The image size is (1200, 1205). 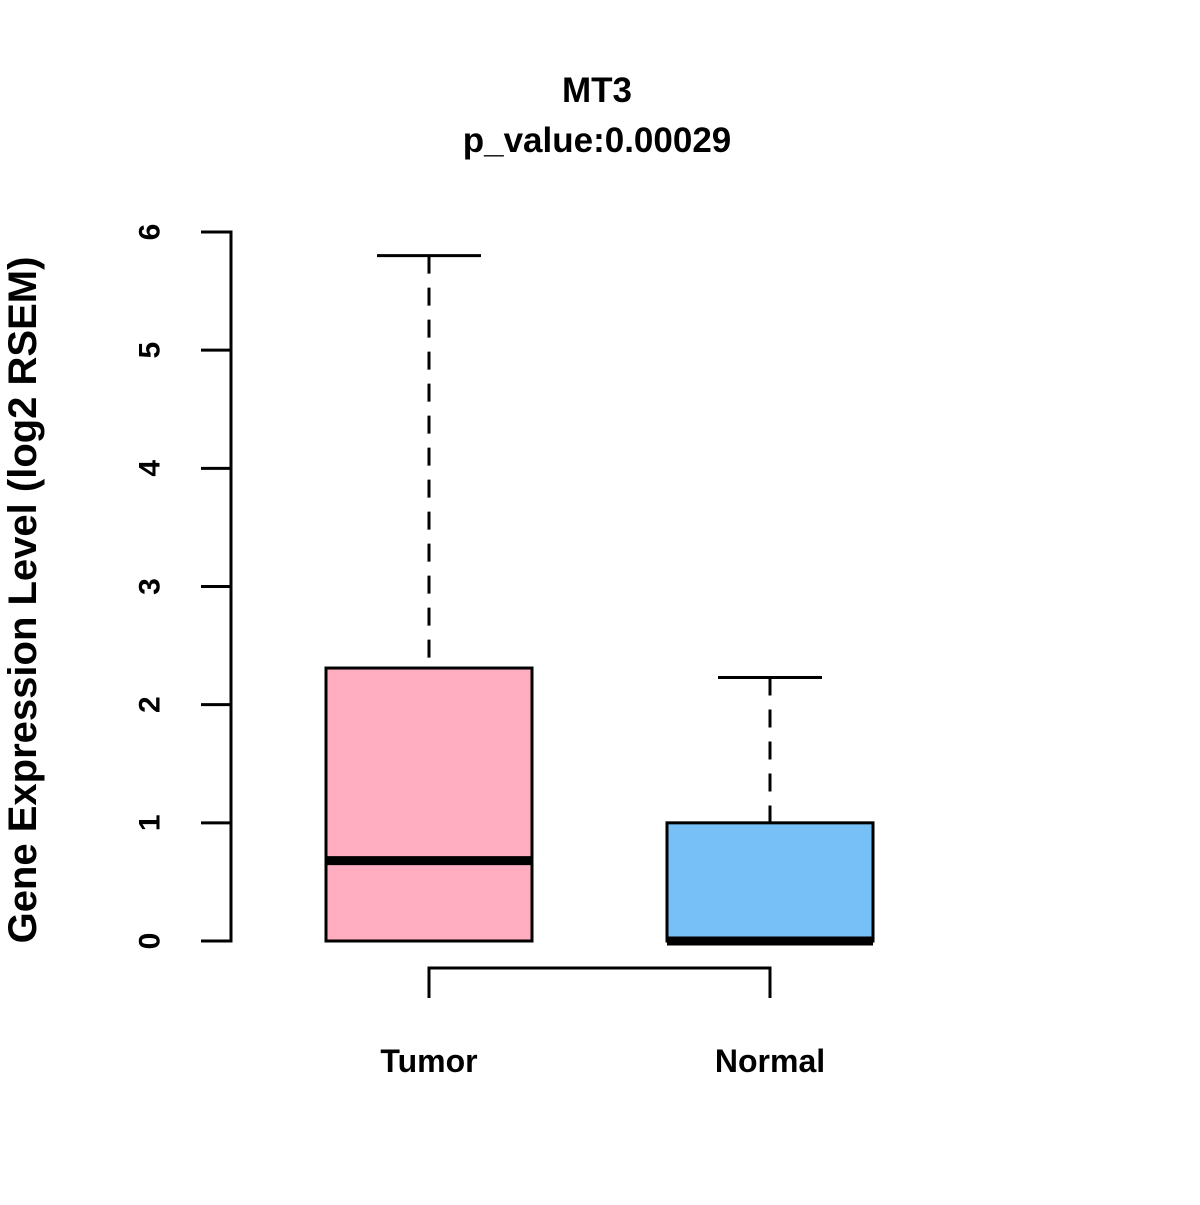 What do you see at coordinates (23, 600) in the screenshot?
I see `y-axis-label: Gene Expression Level (log2 RSEM)` at bounding box center [23, 600].